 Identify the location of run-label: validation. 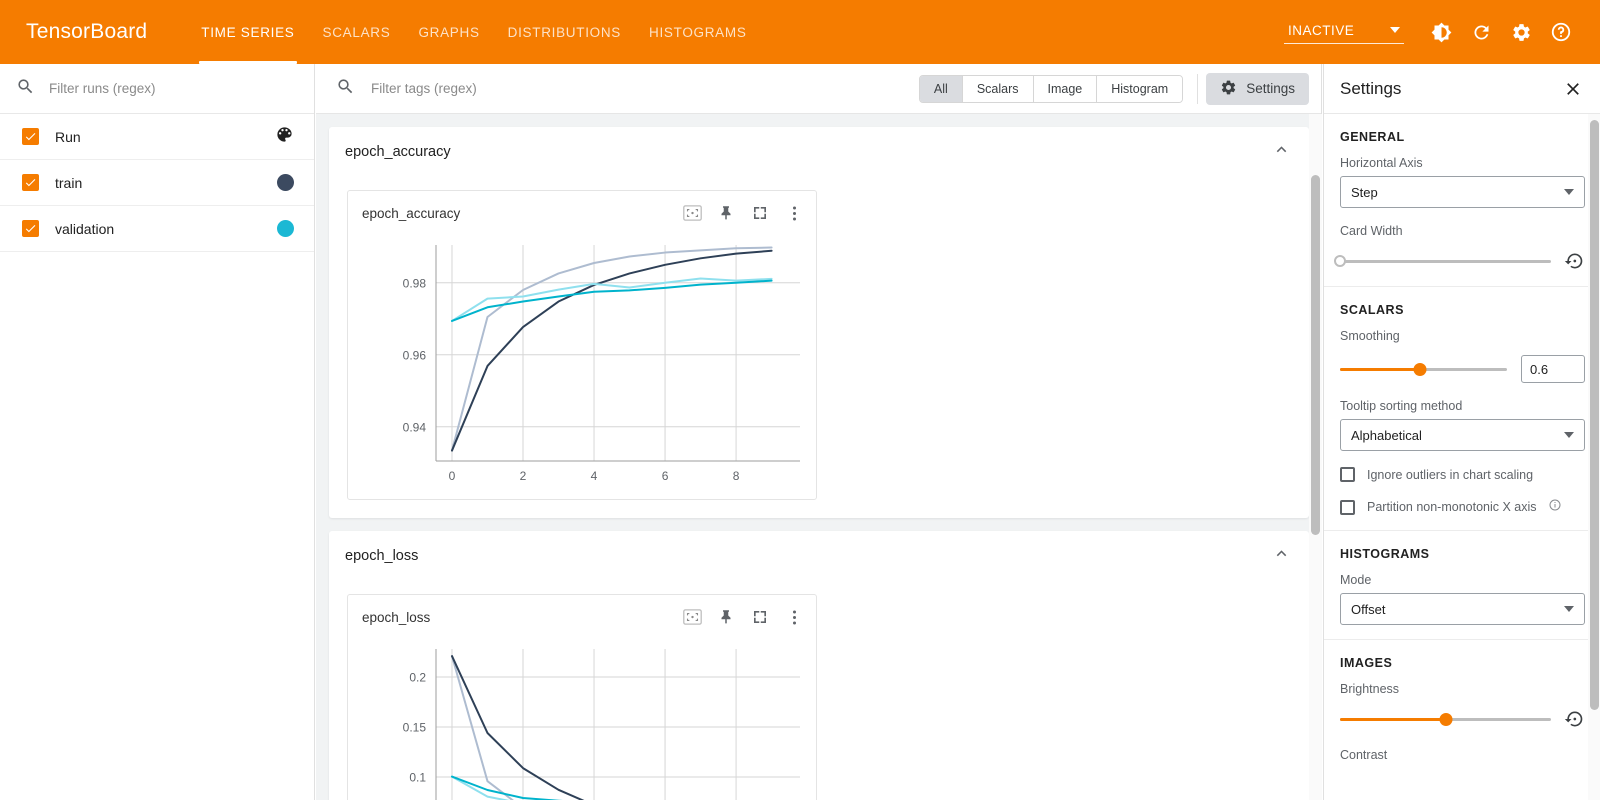
(85, 228).